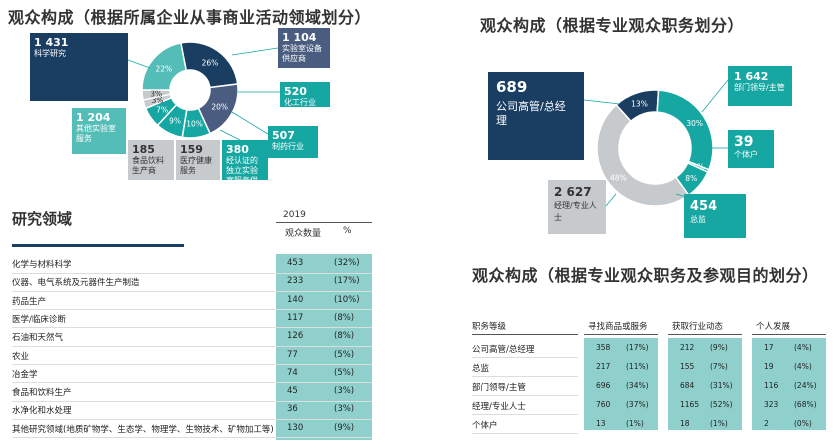 Image resolution: width=834 pixels, height=448 pixels. I want to click on purpose-cell: (68%), so click(805, 404).